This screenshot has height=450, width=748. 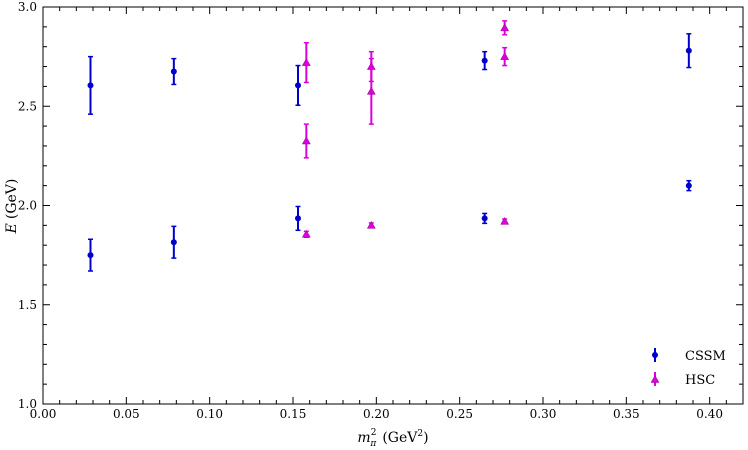 What do you see at coordinates (700, 380) in the screenshot?
I see `legend-hsc-label: HSC` at bounding box center [700, 380].